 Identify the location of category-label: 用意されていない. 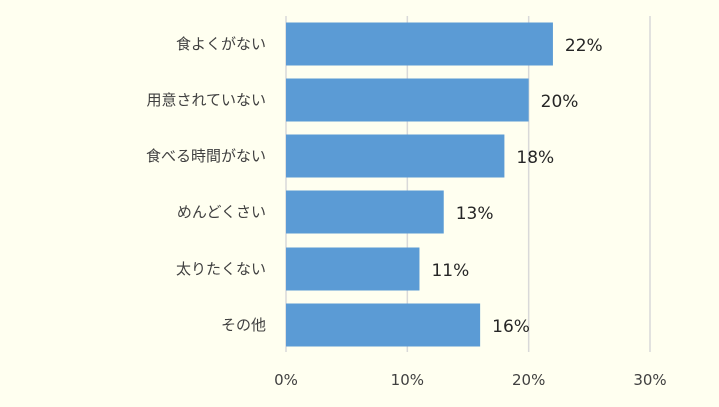
(206, 100).